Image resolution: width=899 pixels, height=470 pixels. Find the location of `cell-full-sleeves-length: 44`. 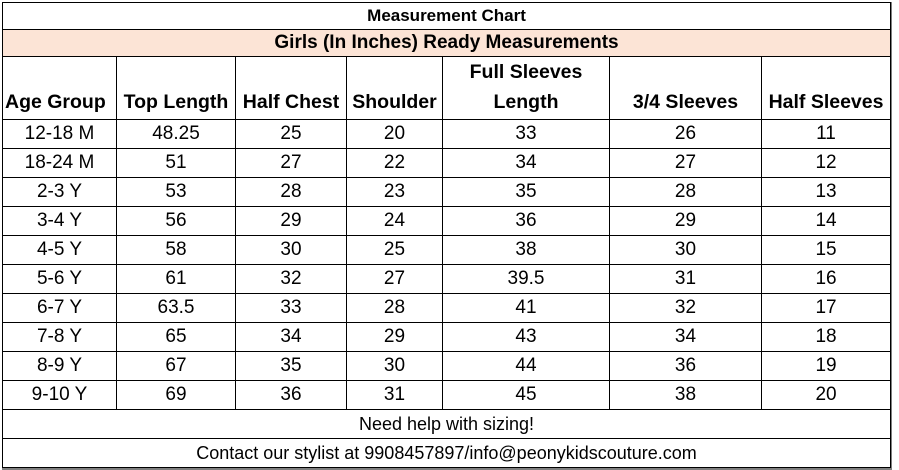

cell-full-sleeves-length: 44 is located at coordinates (526, 366).